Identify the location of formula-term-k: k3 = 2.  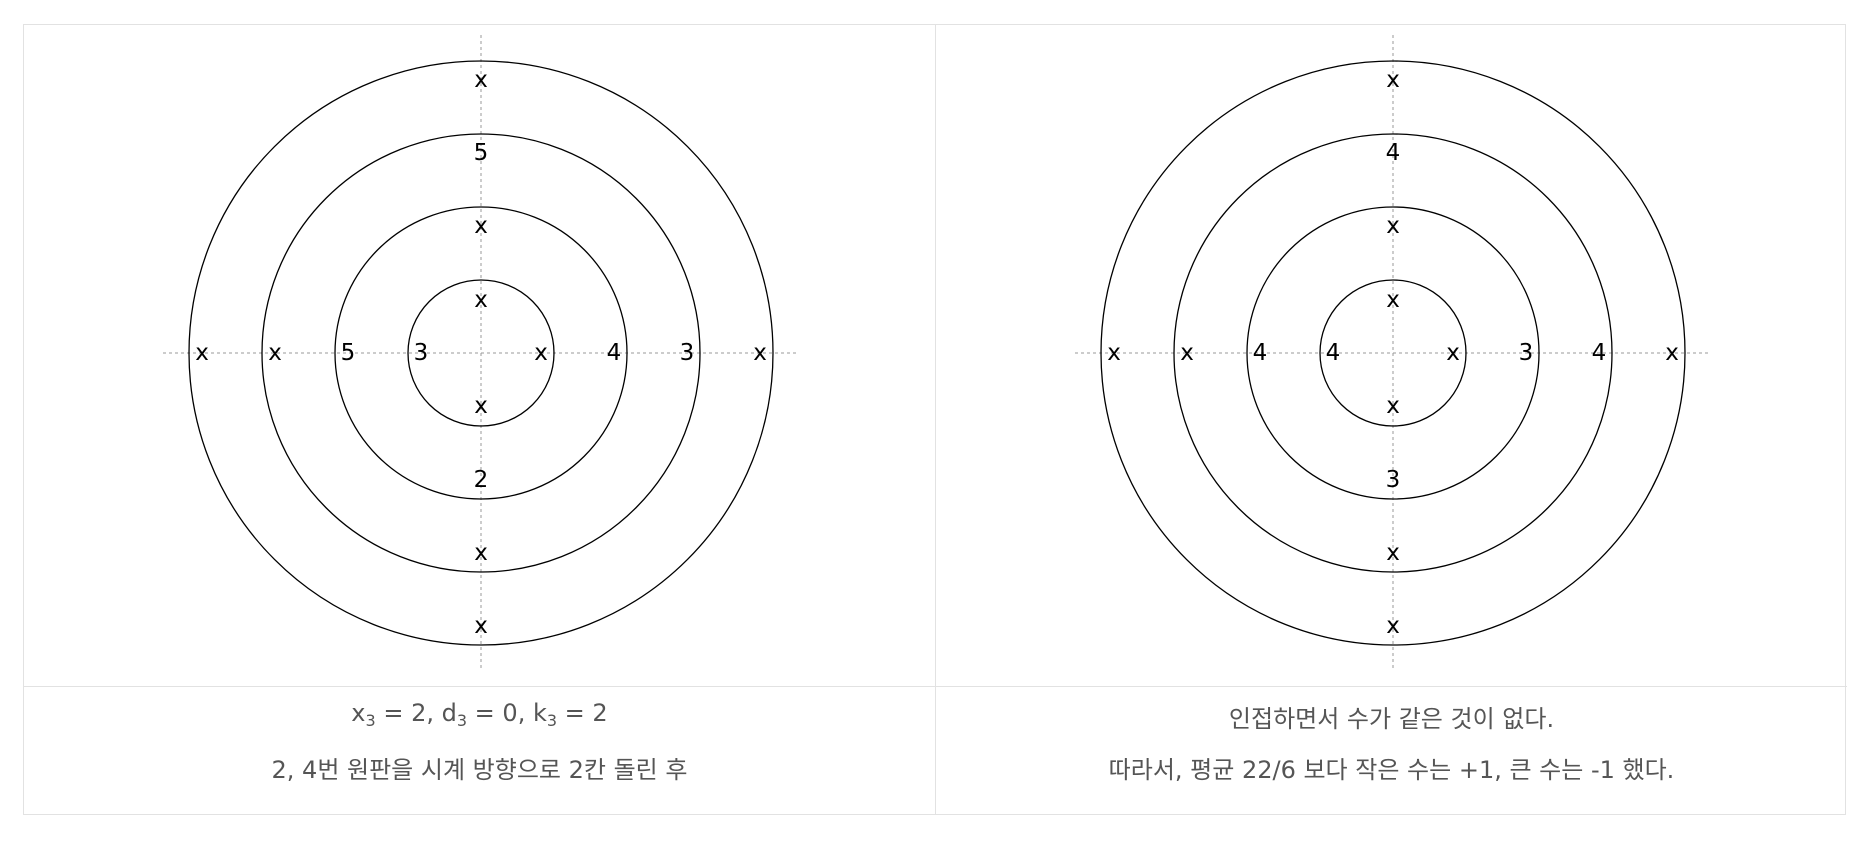
(570, 714).